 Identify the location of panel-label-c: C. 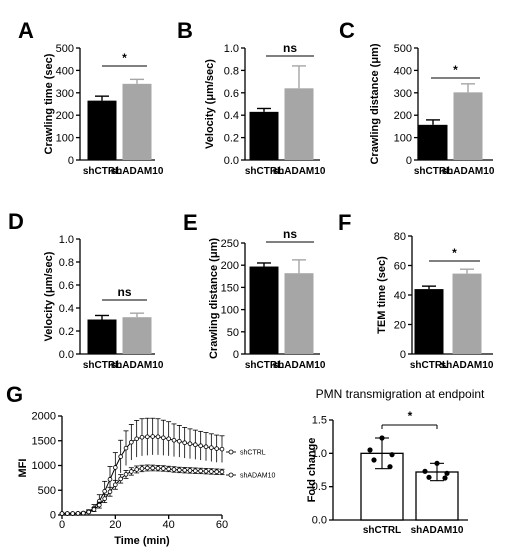
(347, 30).